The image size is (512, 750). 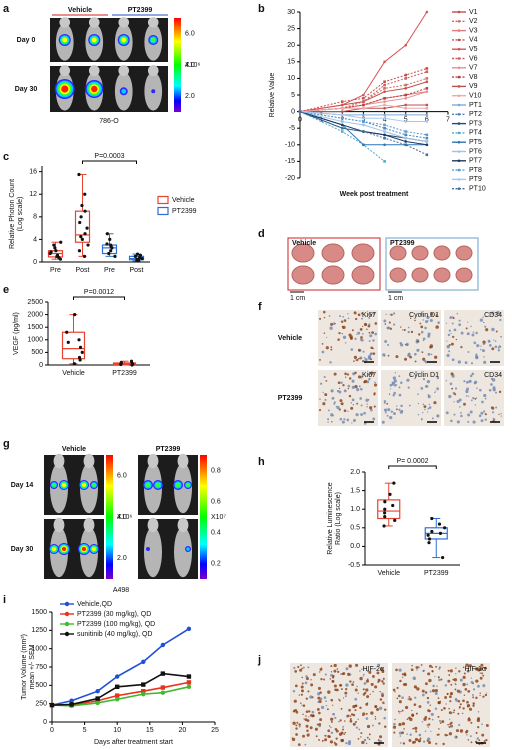 What do you see at coordinates (6, 157) in the screenshot?
I see `panel-label: c` at bounding box center [6, 157].